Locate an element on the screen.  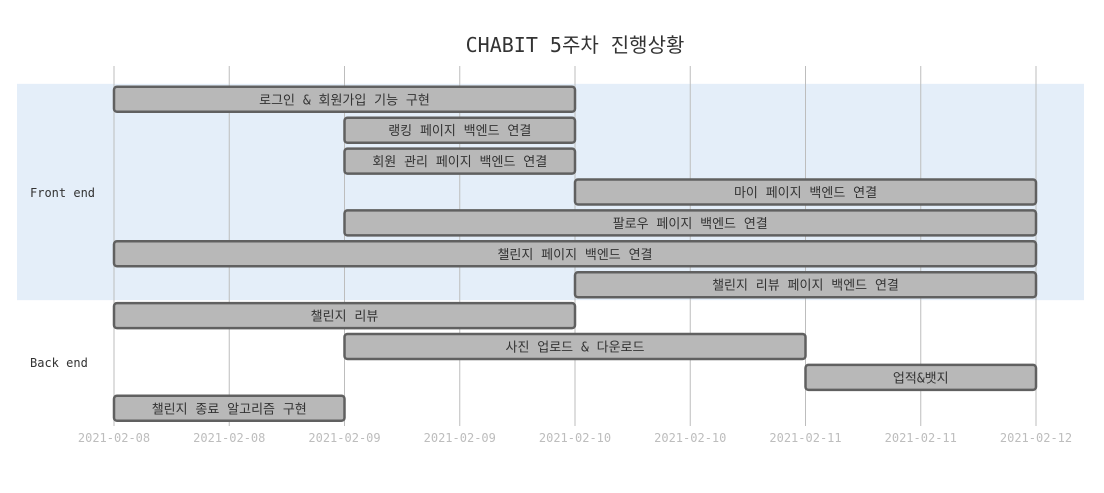
task-bar-group: 사진 업로드 & 다운로드 is located at coordinates (575, 346).